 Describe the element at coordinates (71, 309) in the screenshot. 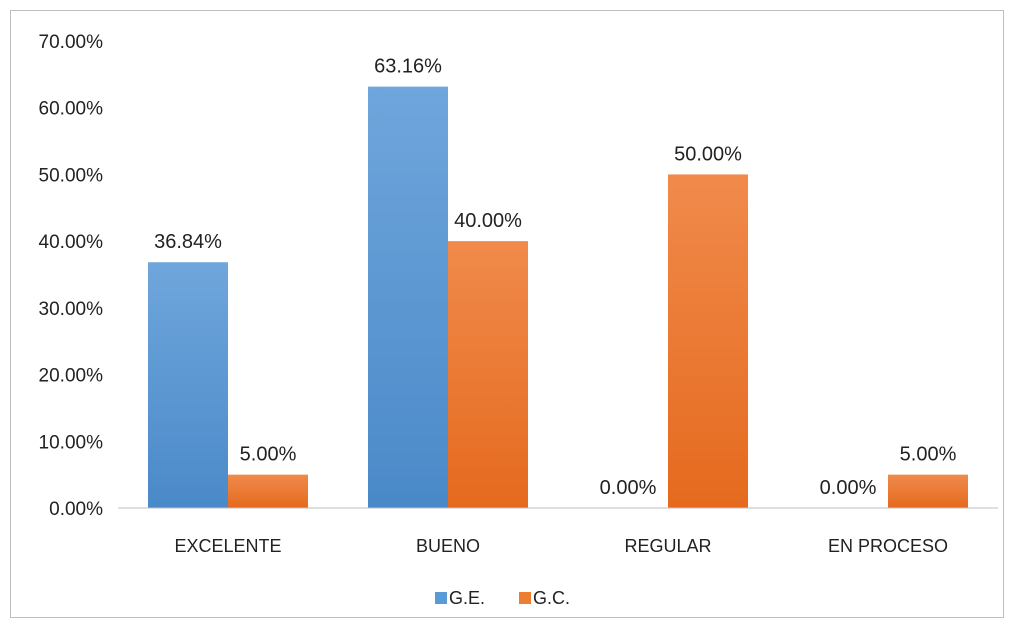

I see `y-tick-label: 30.00%` at that location.